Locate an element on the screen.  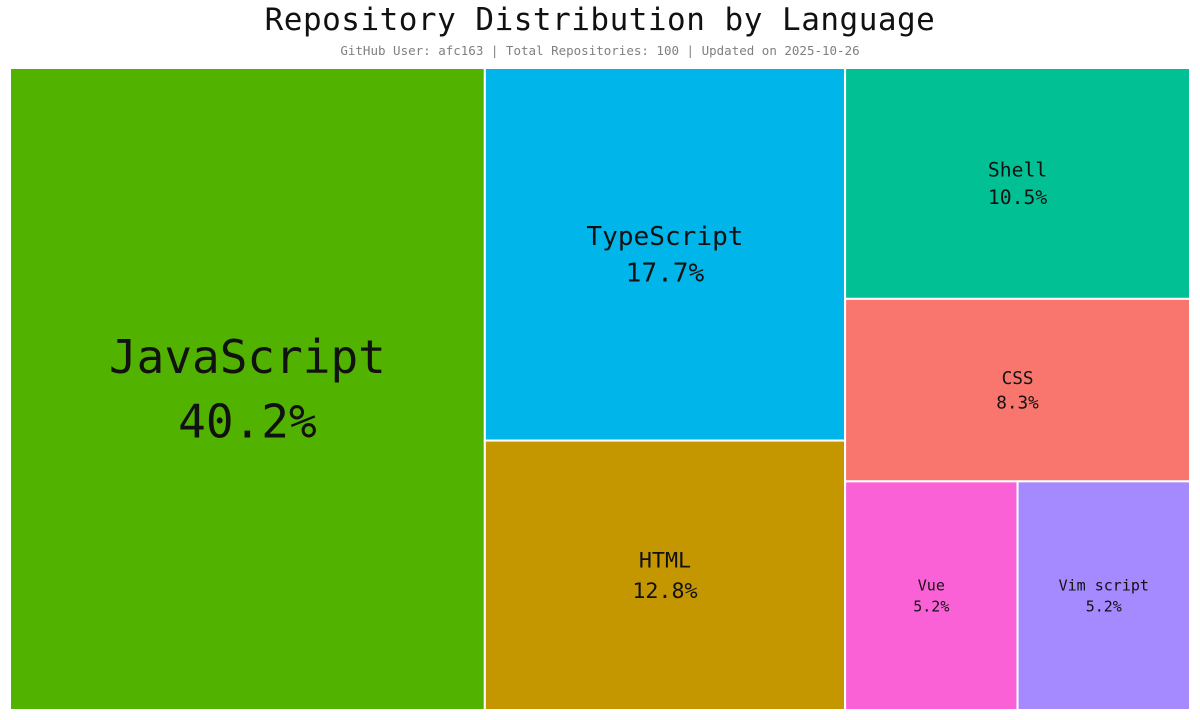
tile-label-vue: Vue is located at coordinates (931, 585).